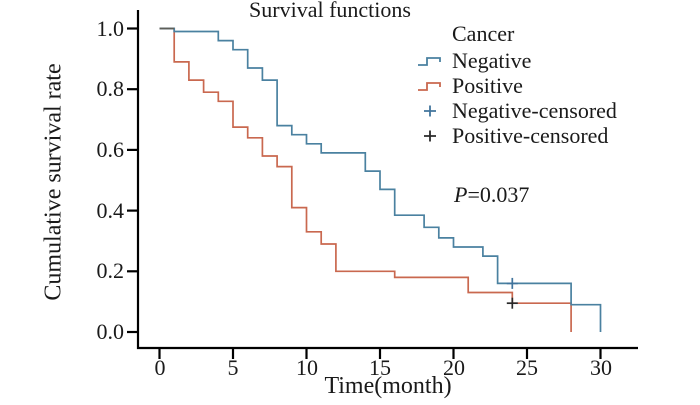 The width and height of the screenshot is (700, 405). What do you see at coordinates (461, 194) in the screenshot?
I see `p-value-symbol: P` at bounding box center [461, 194].